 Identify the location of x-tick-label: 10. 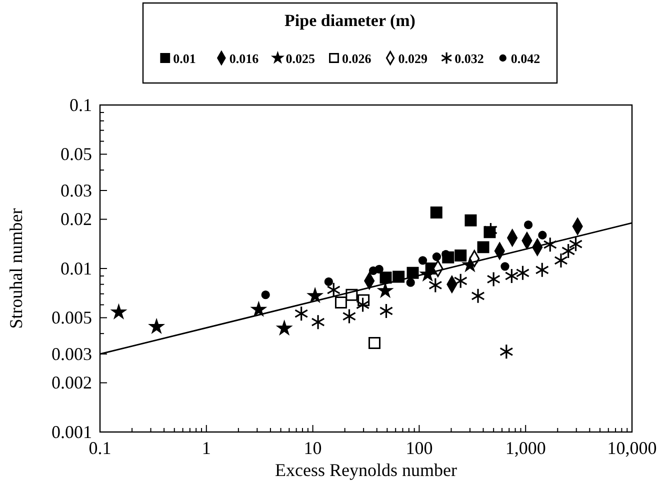
(313, 448).